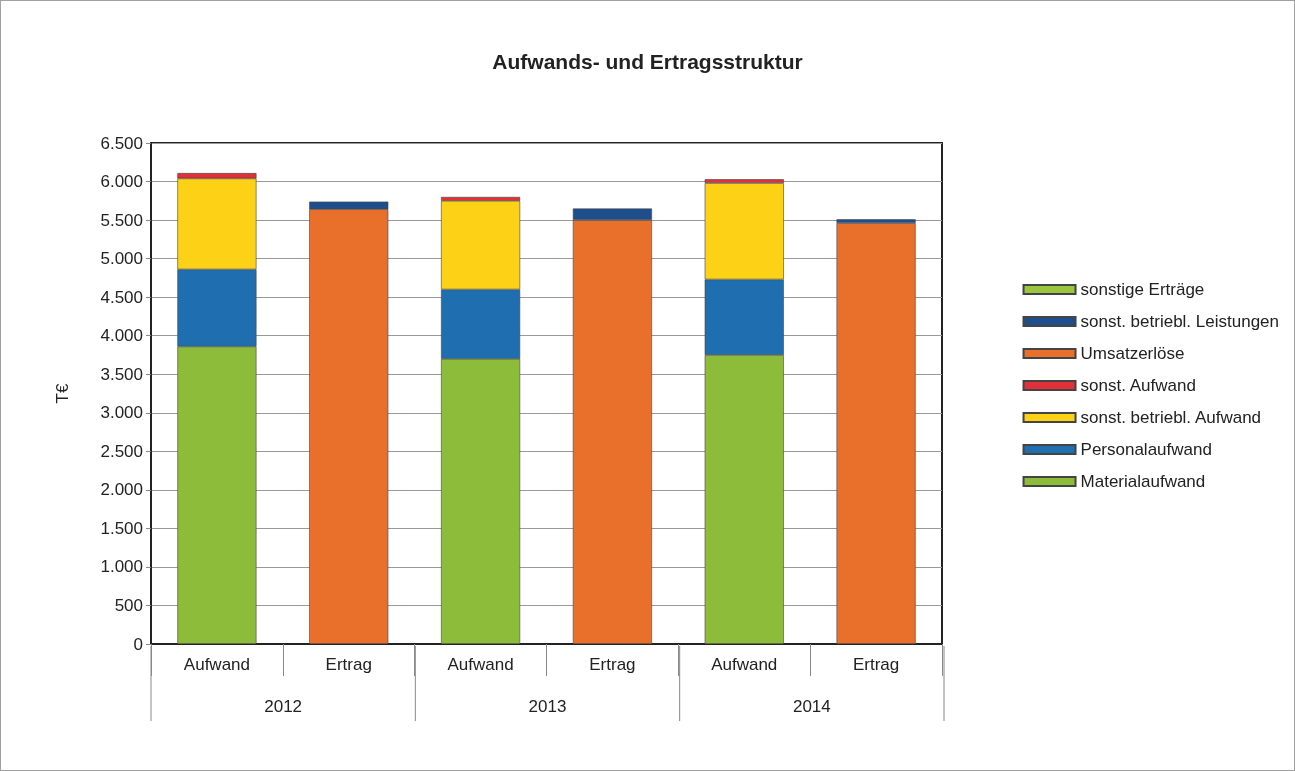 This screenshot has width=1295, height=771. What do you see at coordinates (121, 336) in the screenshot?
I see `y-tick-label: 4.000` at bounding box center [121, 336].